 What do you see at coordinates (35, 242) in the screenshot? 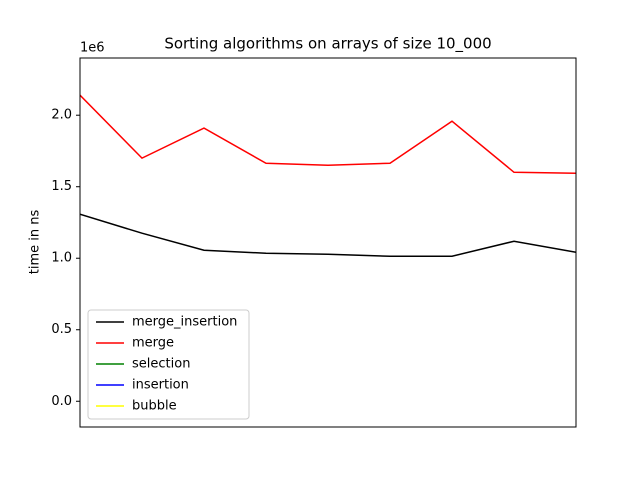
I see `y-axis-label: time in ns` at bounding box center [35, 242].